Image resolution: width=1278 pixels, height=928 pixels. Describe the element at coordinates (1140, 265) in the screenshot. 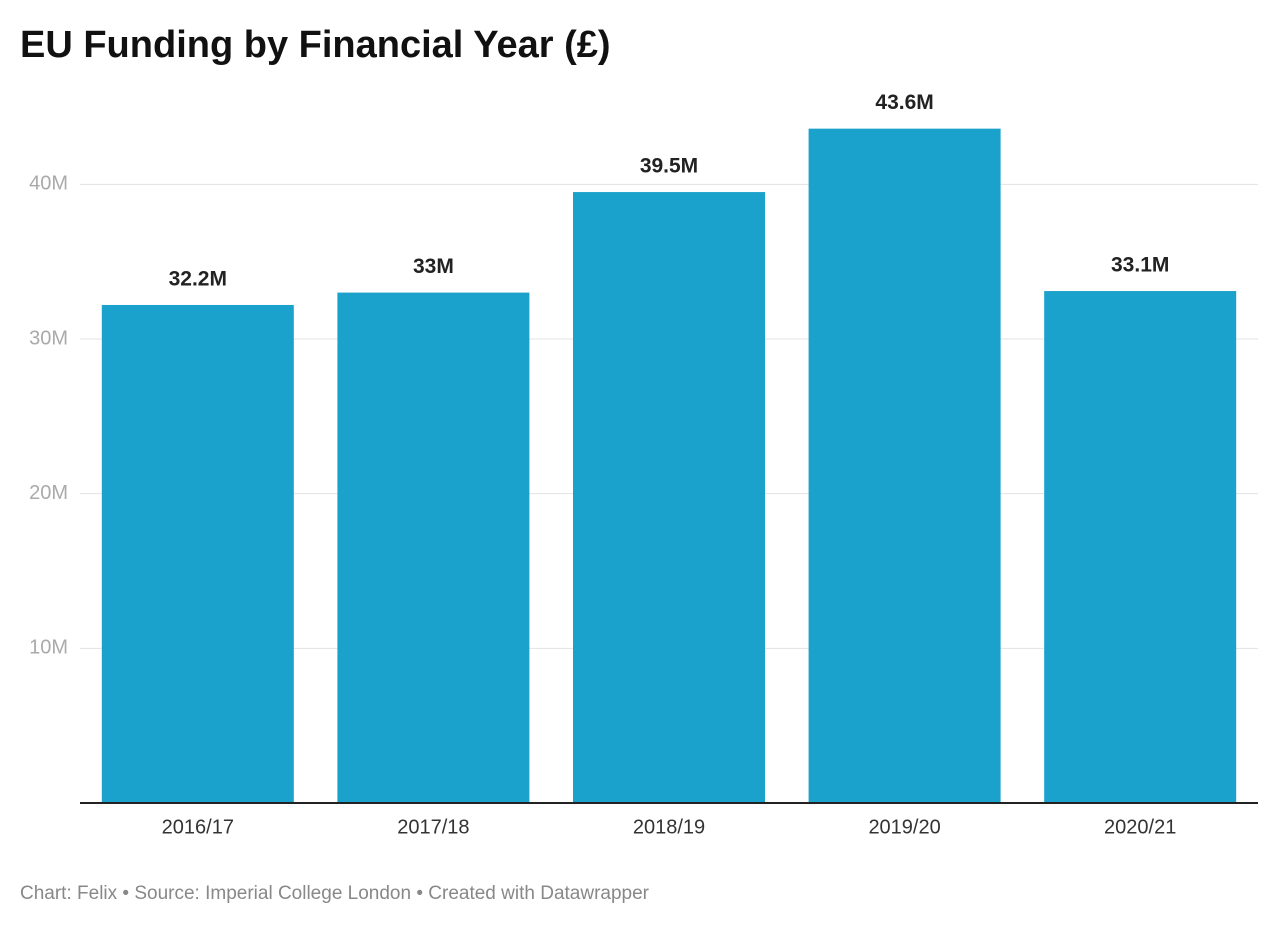

I see `value-label: 33.1M` at that location.